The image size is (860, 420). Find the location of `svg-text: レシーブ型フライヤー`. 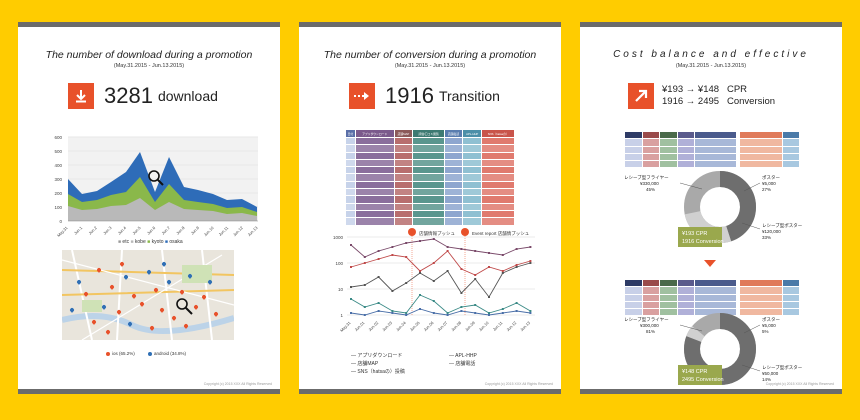

svg-text: レシーブ型フライヤー is located at coordinates (646, 177).